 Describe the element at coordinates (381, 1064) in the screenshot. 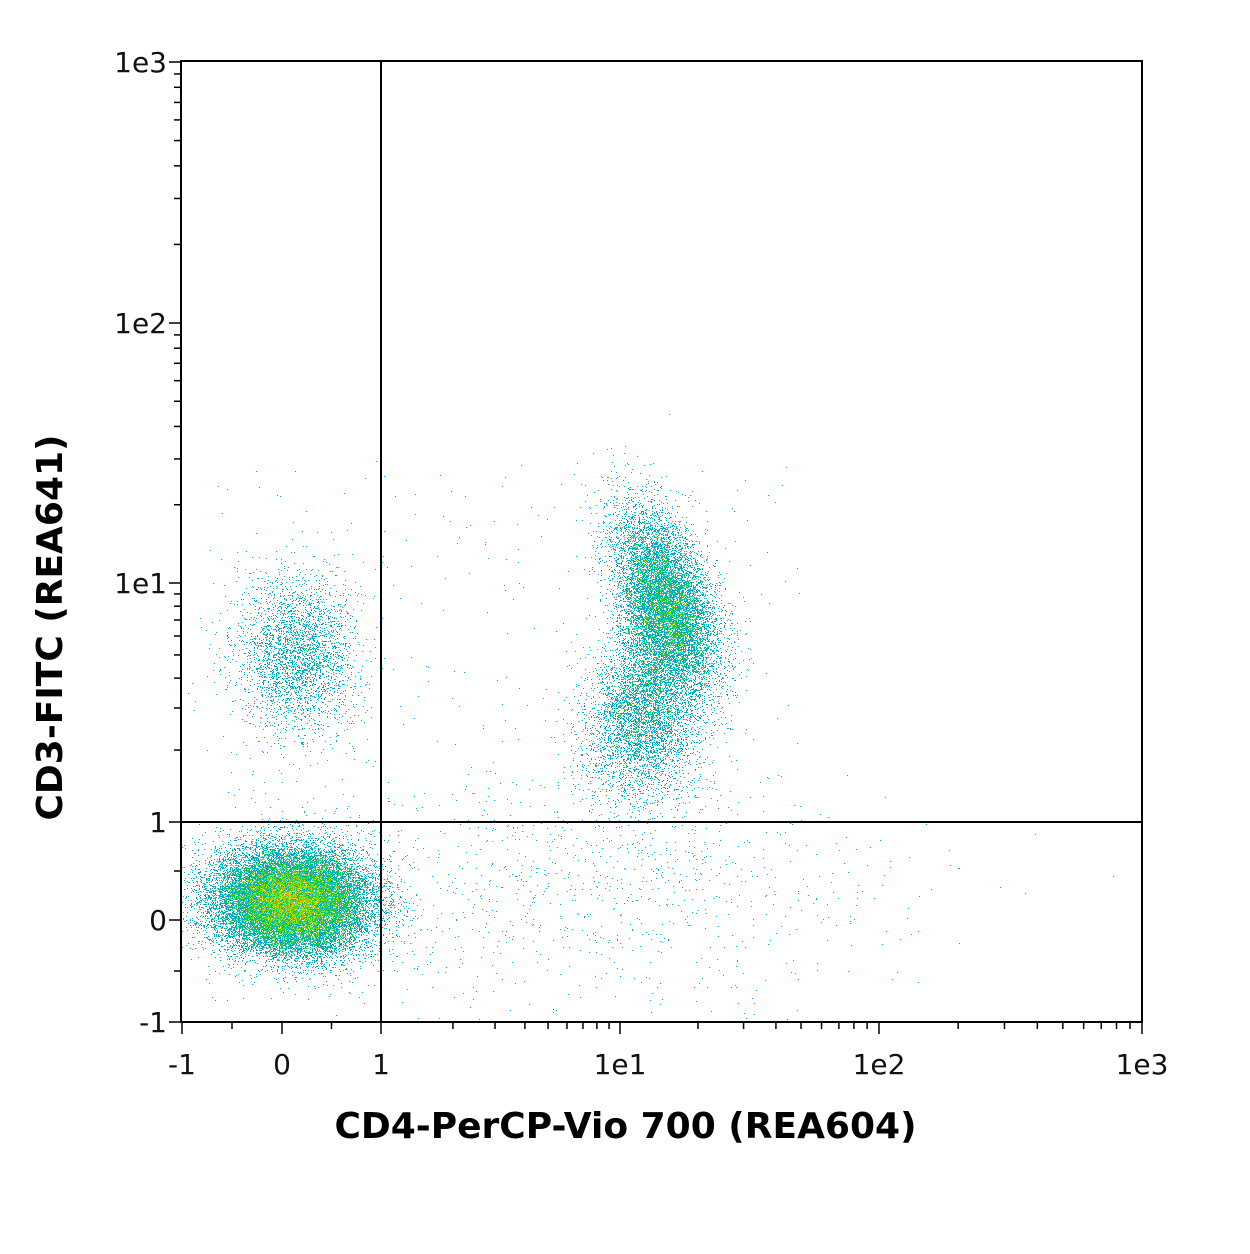

I see `x-tick-label: 1` at that location.